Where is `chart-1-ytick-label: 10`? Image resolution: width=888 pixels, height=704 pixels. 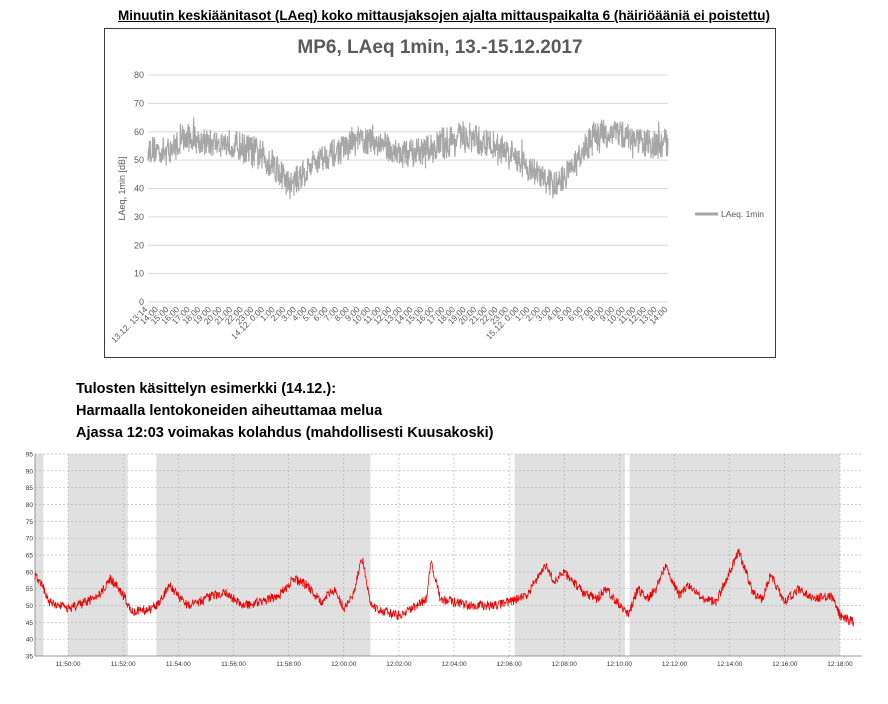
chart-1-ytick-label: 10 is located at coordinates (139, 274).